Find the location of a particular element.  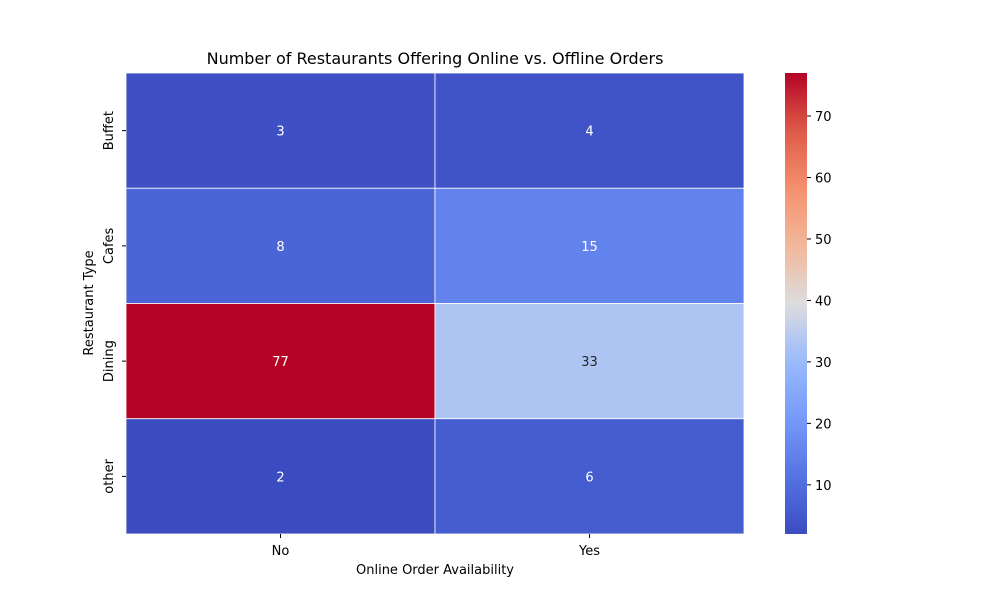

cell-value-label: 2 is located at coordinates (280, 477).